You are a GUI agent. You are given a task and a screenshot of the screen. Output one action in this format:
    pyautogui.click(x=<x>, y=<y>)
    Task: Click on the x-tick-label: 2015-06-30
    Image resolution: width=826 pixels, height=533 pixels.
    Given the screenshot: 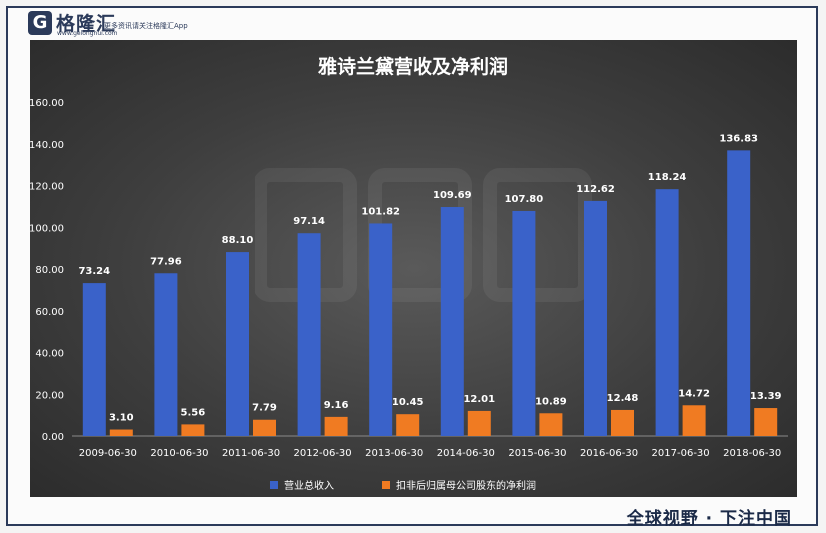 What is the action you would take?
    pyautogui.click(x=537, y=453)
    